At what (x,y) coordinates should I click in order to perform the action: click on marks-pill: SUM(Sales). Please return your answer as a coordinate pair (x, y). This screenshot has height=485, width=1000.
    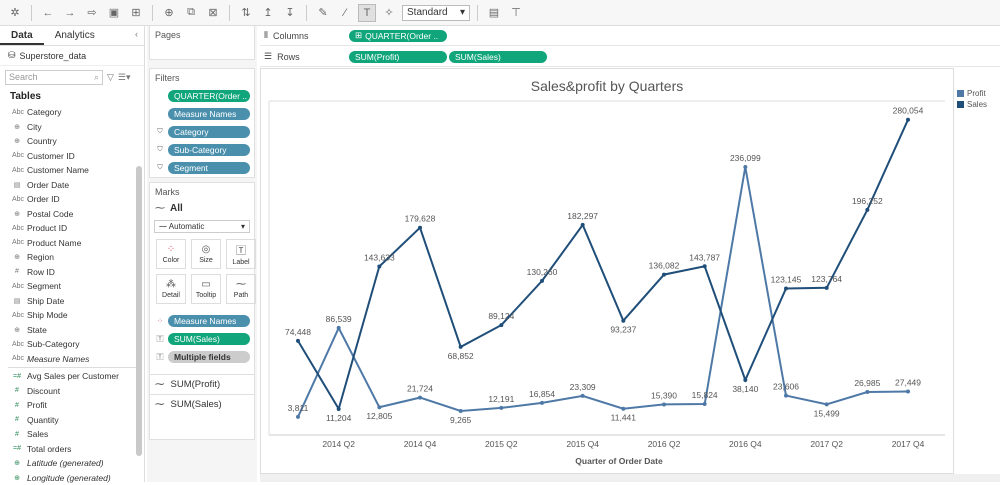
    Looking at the image, I should click on (209, 339).